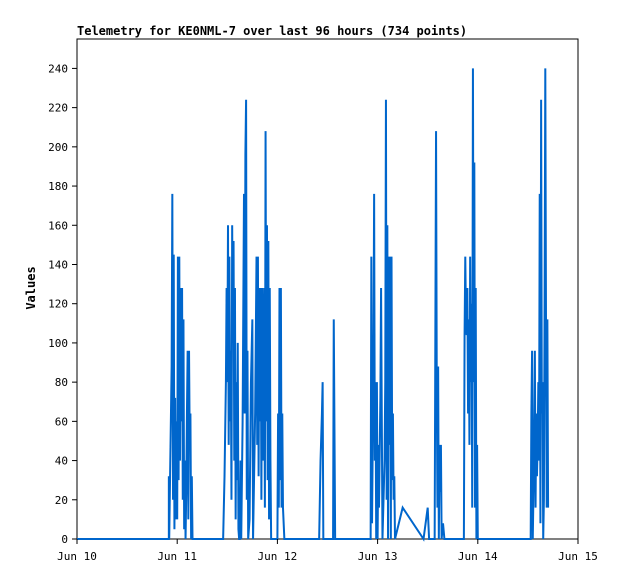  What do you see at coordinates (61, 461) in the screenshot?
I see `y-tick-label: 40` at bounding box center [61, 461].